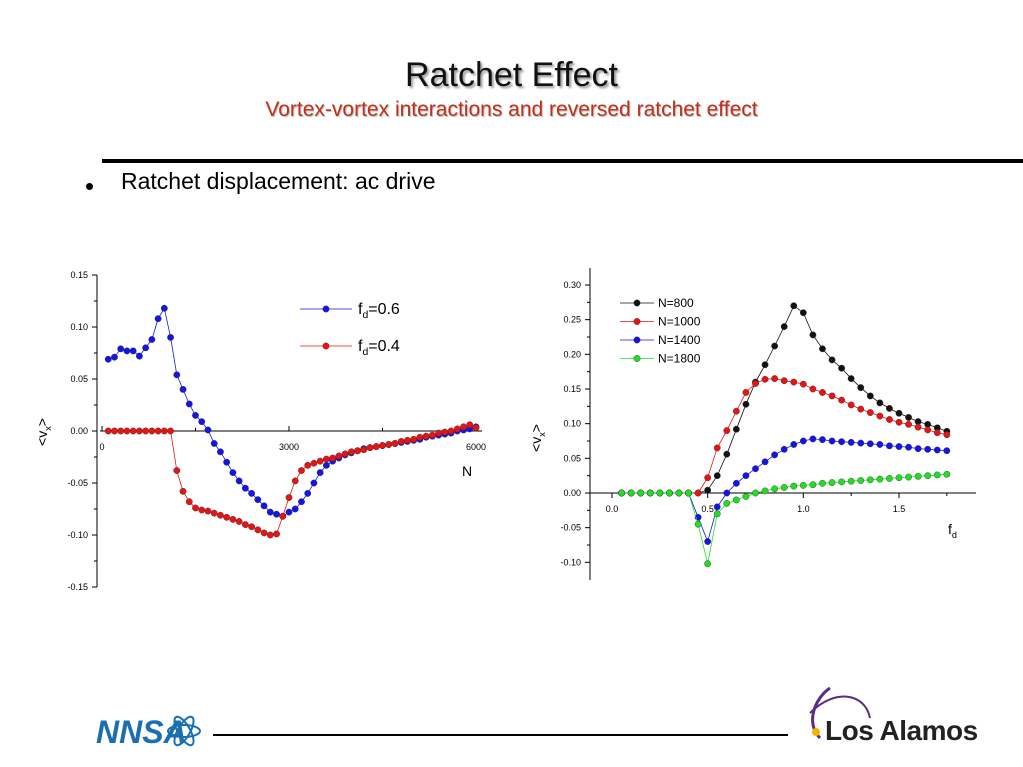 This screenshot has height=767, width=1023. I want to click on x-axis-label: N, so click(467, 471).